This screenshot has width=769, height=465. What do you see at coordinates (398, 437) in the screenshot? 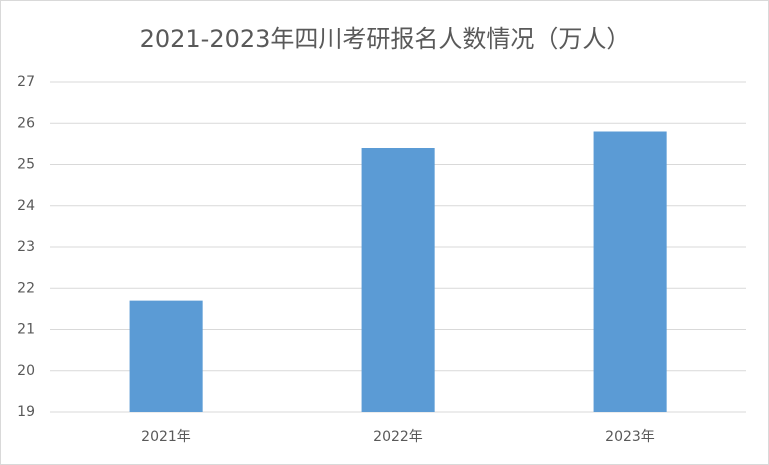
I see `x-tick-label: 2022年` at bounding box center [398, 437].